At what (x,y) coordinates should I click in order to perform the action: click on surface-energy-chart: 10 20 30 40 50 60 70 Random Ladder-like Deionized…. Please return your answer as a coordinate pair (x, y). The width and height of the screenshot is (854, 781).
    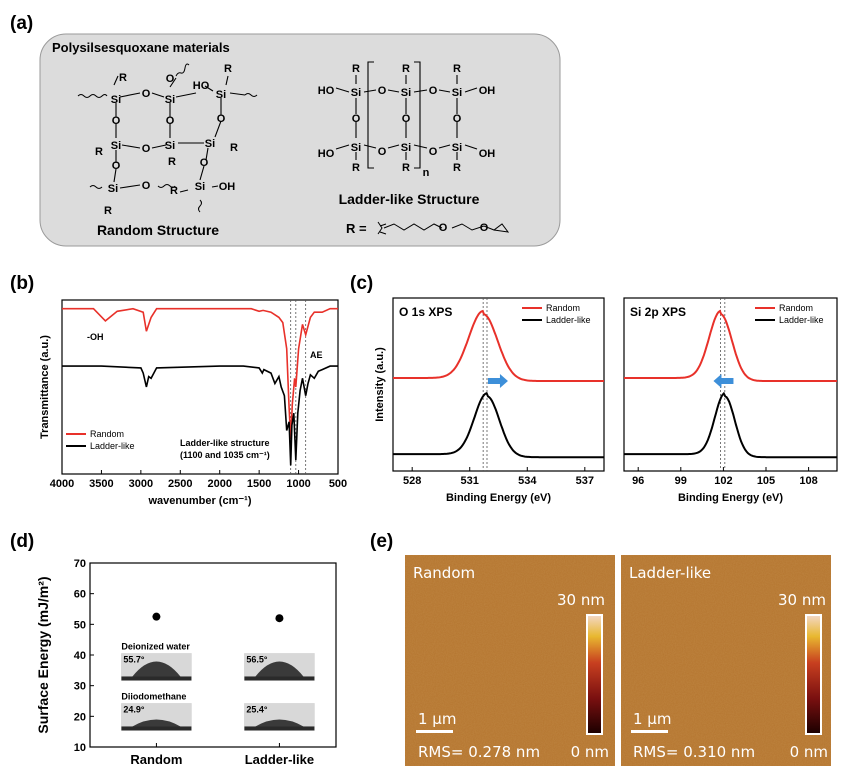
    Looking at the image, I should click on (186, 662).